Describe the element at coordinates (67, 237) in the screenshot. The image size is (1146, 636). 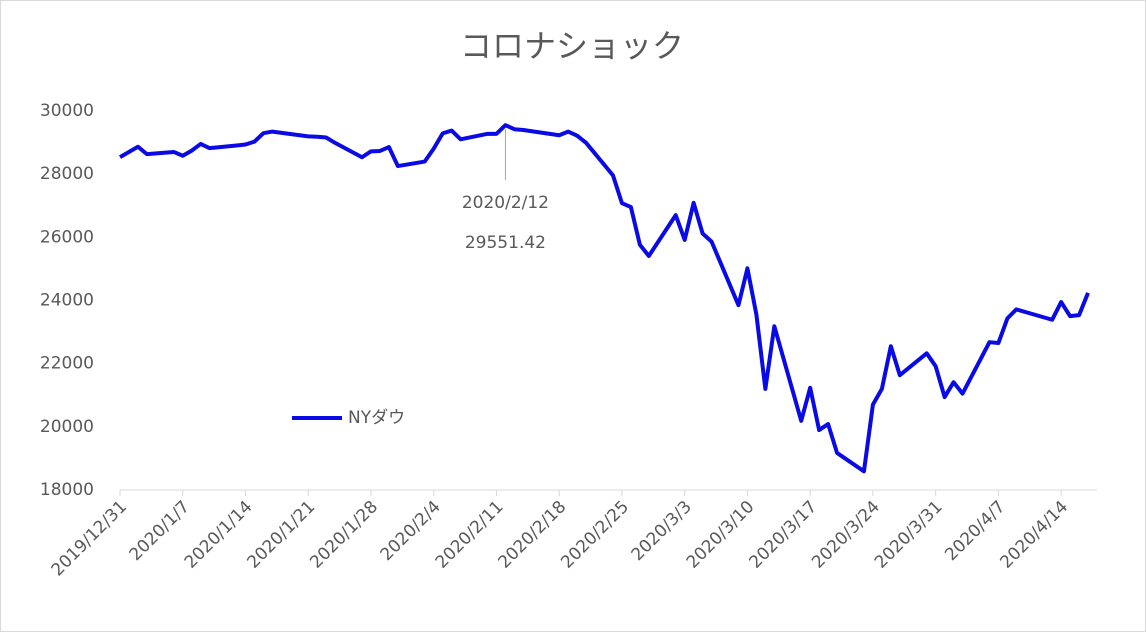
I see `y-tick-label: 26000` at that location.